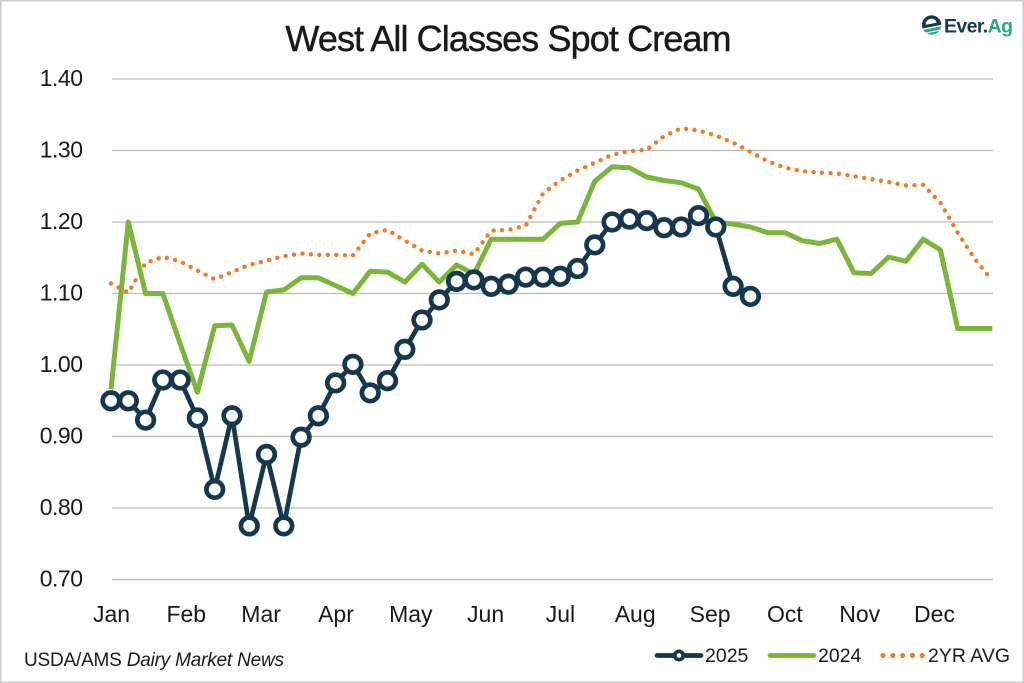 This screenshot has width=1024, height=683. What do you see at coordinates (154, 660) in the screenshot?
I see `svg-text: USDA/AMS Dairy Market News` at bounding box center [154, 660].